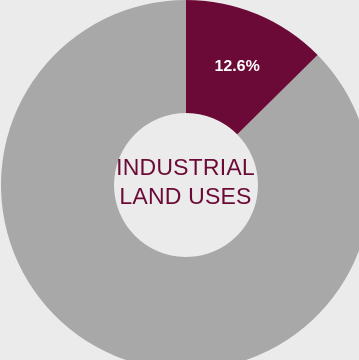 The width and height of the screenshot is (359, 360). Describe the element at coordinates (185, 167) in the screenshot. I see `center-label-line-1: INDUSTRIAL` at that location.